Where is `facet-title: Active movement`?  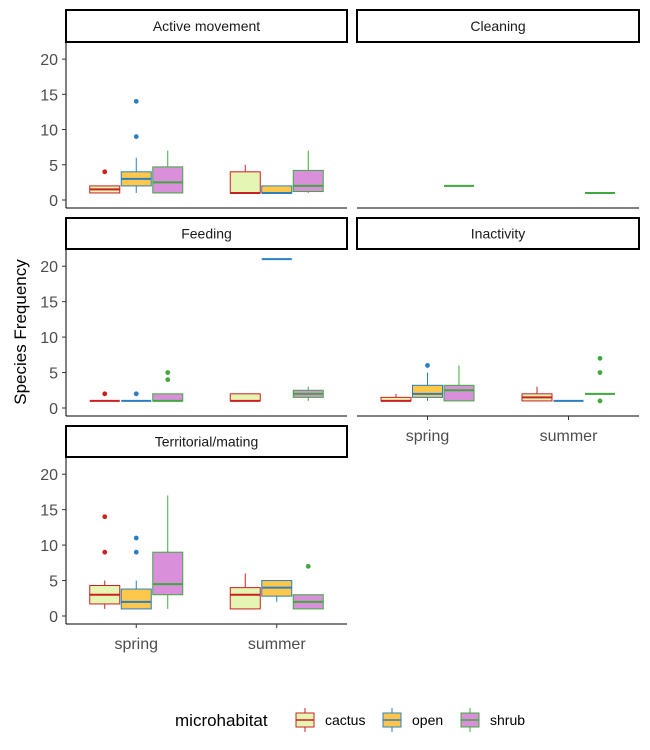 facet-title: Active movement is located at coordinates (206, 26).